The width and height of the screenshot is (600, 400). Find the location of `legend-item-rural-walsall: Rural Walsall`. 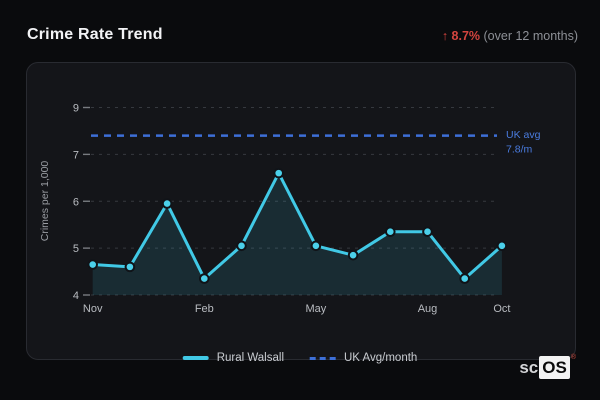

legend-item-rural-walsall: Rural Walsall is located at coordinates (233, 358).